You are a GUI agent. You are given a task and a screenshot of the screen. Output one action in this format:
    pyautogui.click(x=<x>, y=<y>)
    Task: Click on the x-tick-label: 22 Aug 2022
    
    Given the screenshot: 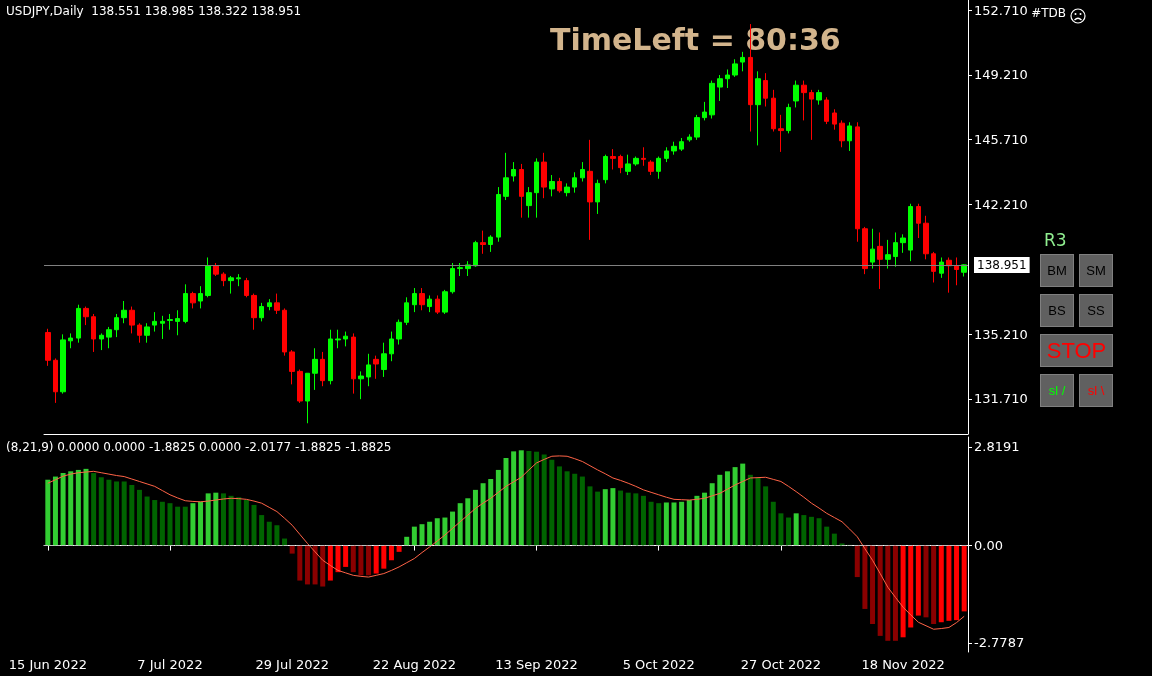 What is the action you would take?
    pyautogui.click(x=414, y=664)
    